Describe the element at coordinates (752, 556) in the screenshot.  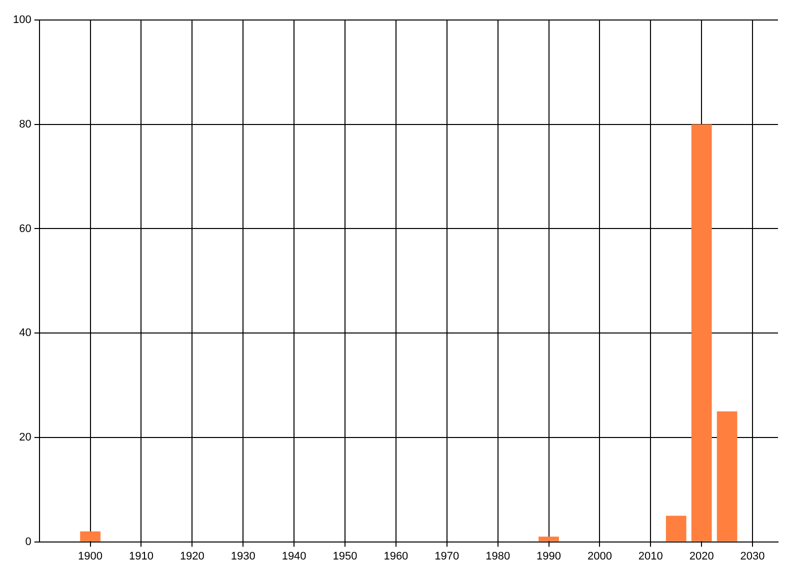
I see `x-tick-label: 2030` at that location.